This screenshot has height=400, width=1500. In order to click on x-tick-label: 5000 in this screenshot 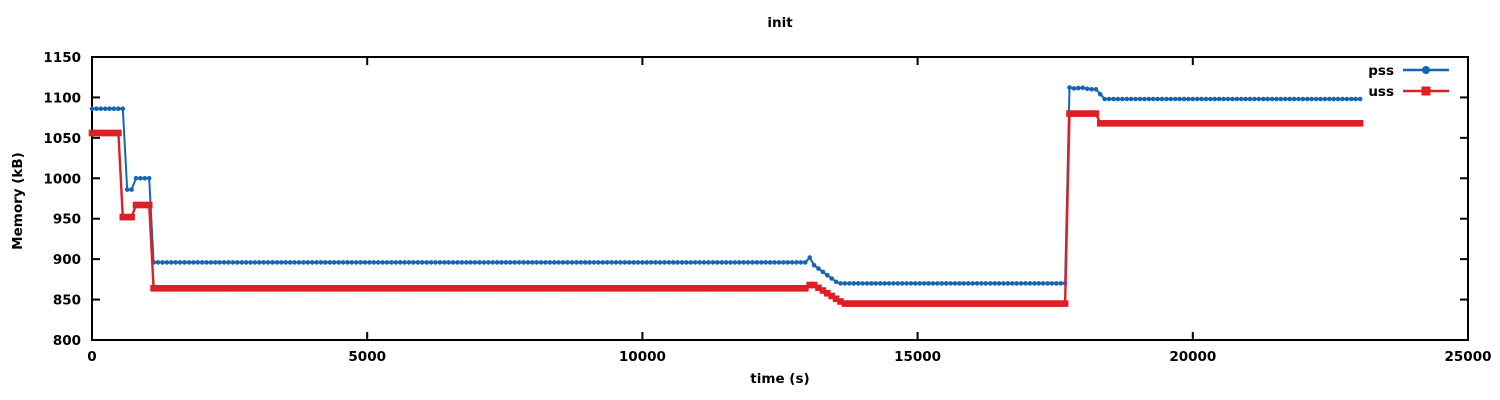, I will do `click(367, 357)`.